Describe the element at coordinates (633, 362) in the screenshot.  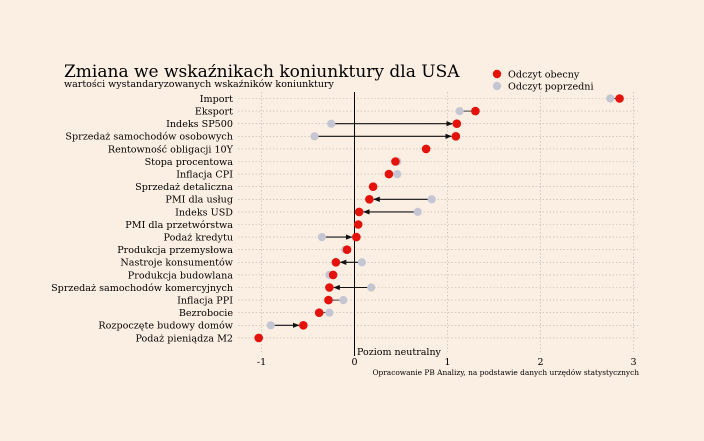
I see `x-tick-label: 3` at that location.